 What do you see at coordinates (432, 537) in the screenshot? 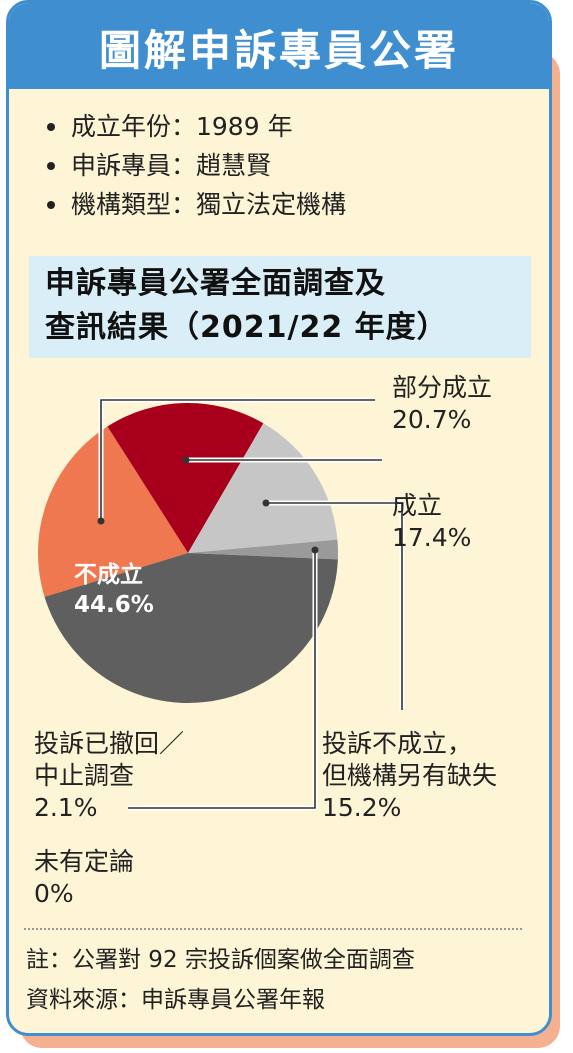
I see `slice-value: 17.4%` at bounding box center [432, 537].